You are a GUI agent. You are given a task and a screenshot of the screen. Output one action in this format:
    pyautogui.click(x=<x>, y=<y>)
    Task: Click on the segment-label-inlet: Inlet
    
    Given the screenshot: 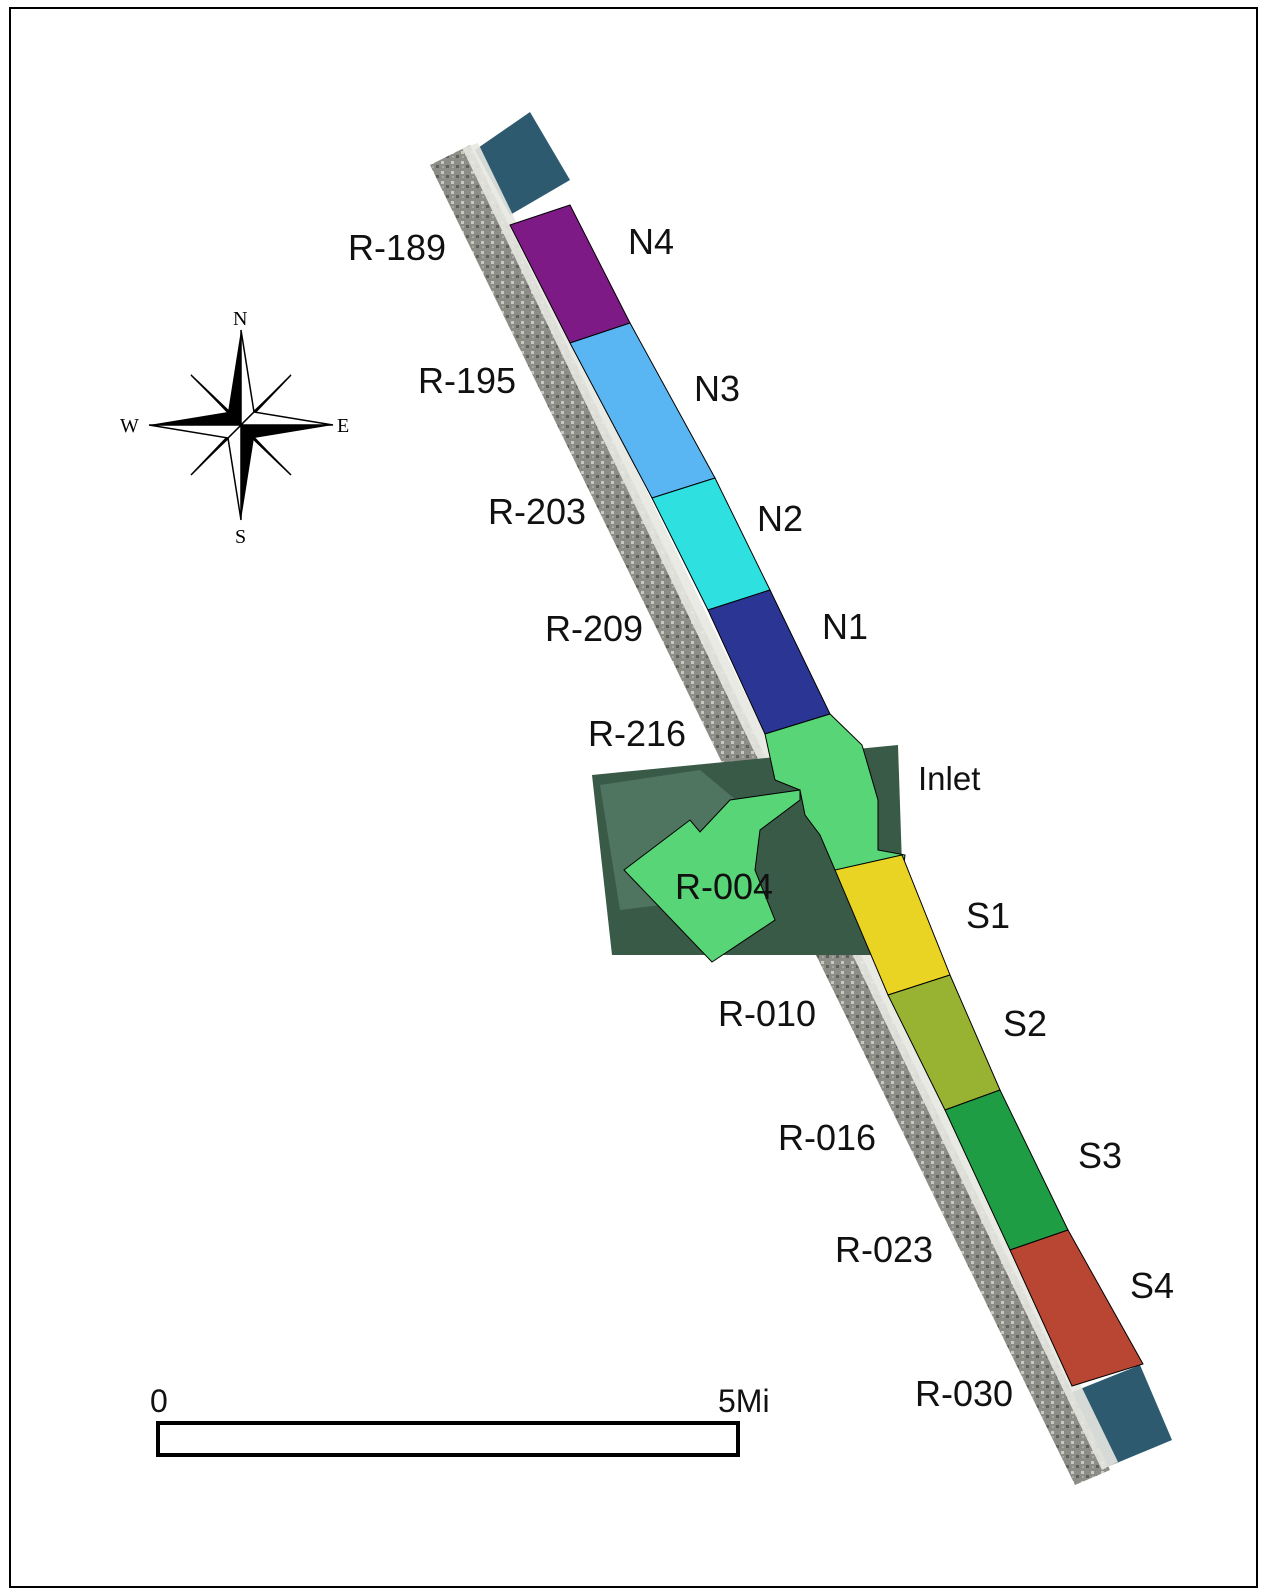 What is the action you would take?
    pyautogui.click(x=949, y=778)
    